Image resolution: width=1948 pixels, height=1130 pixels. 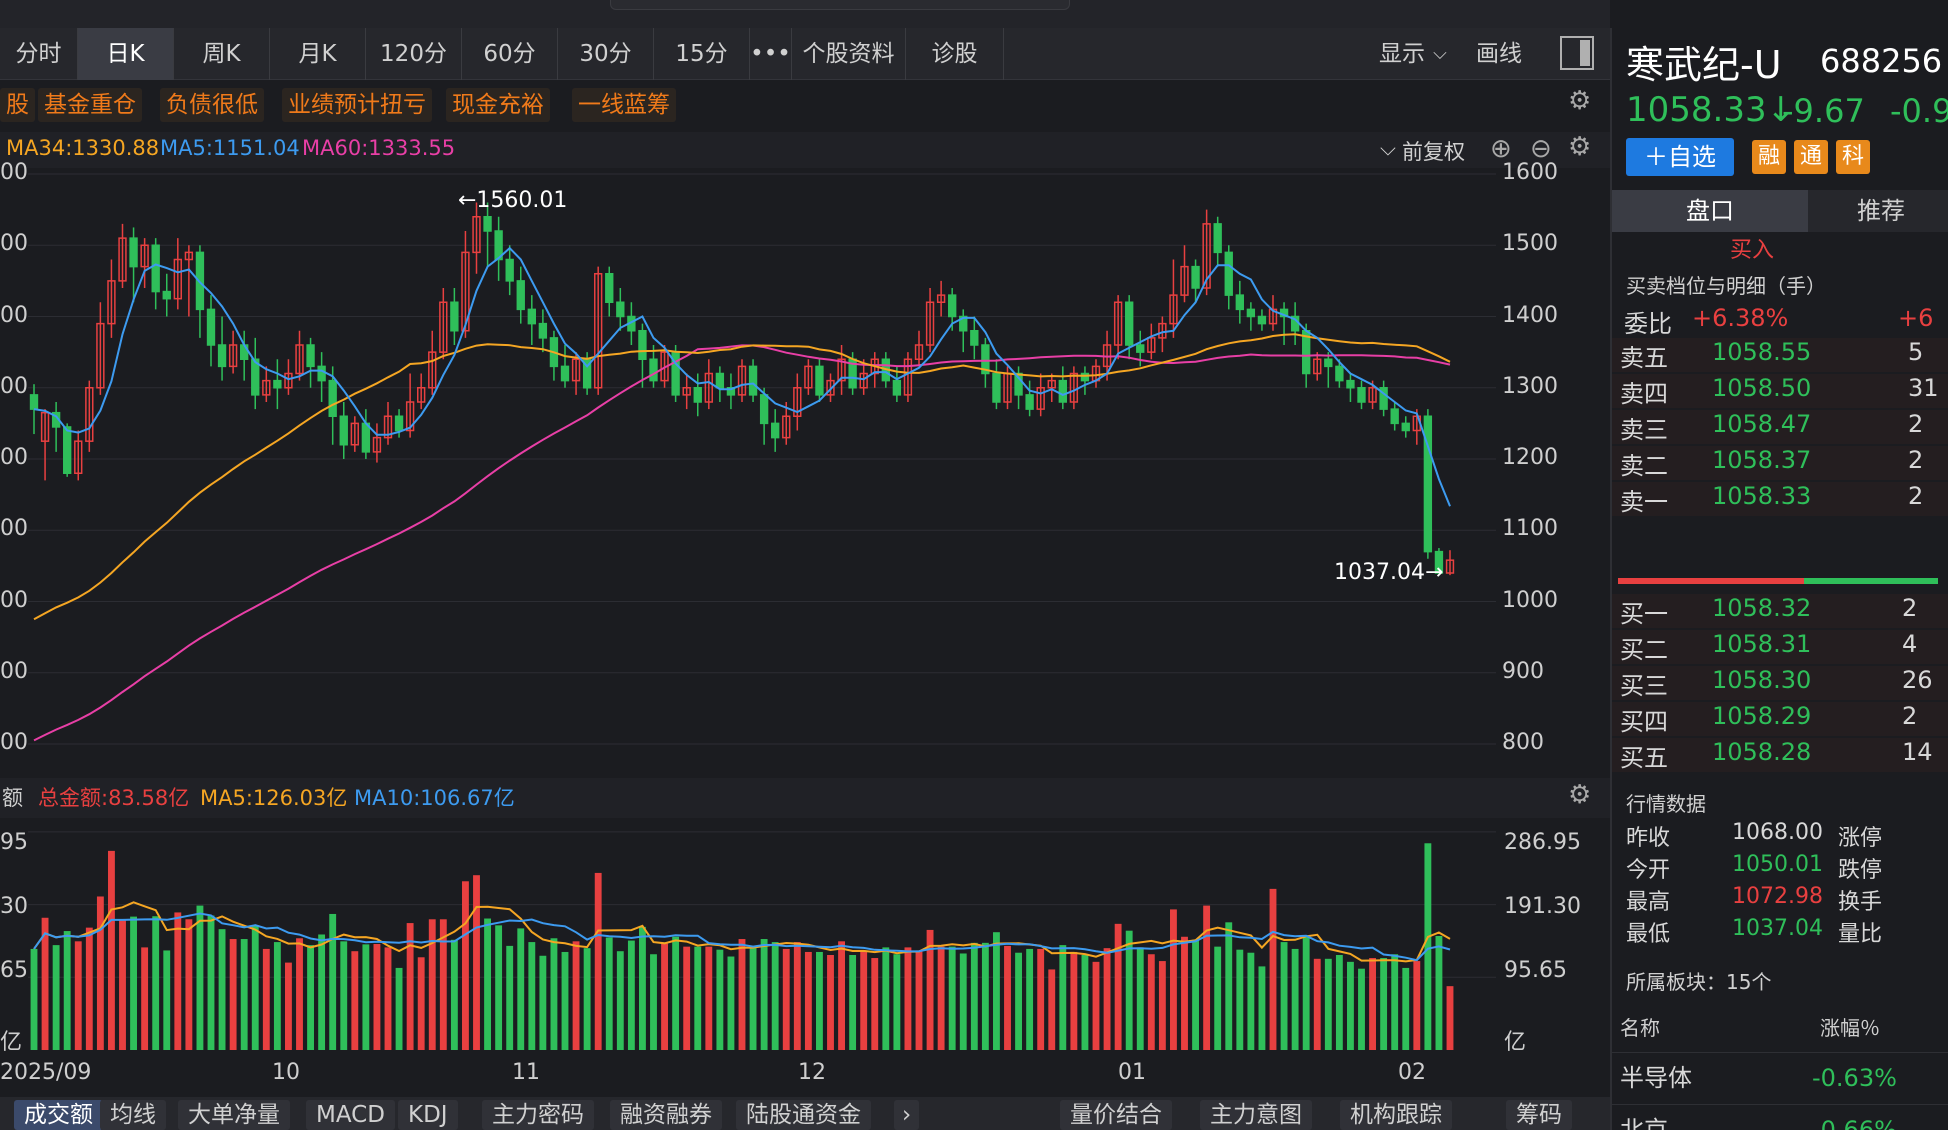 What do you see at coordinates (1644, 1123) in the screenshot?
I see `sector-name: 北京` at bounding box center [1644, 1123].